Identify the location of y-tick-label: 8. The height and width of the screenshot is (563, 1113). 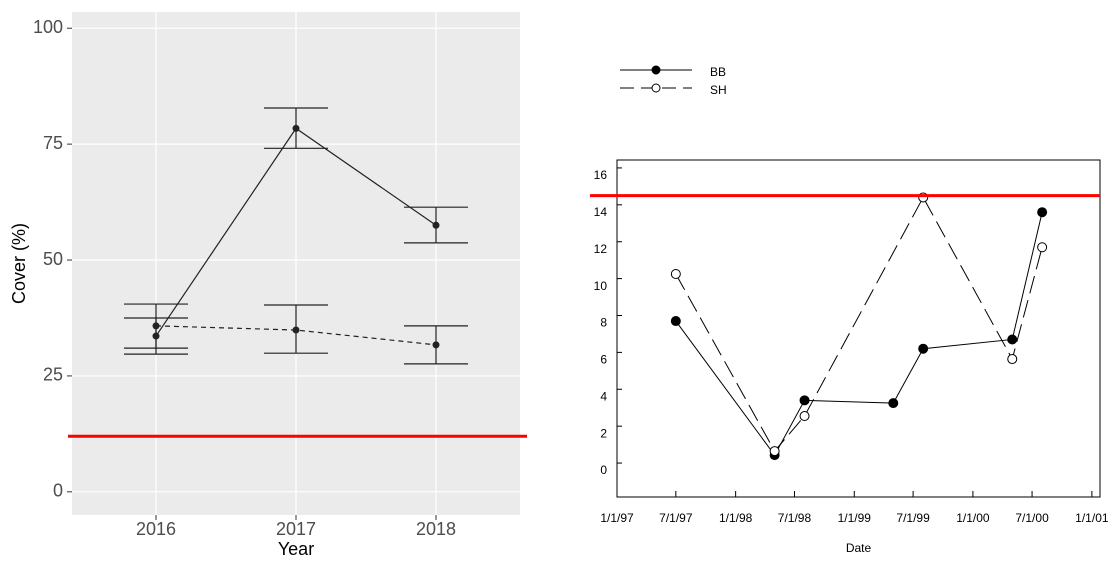
(603, 323).